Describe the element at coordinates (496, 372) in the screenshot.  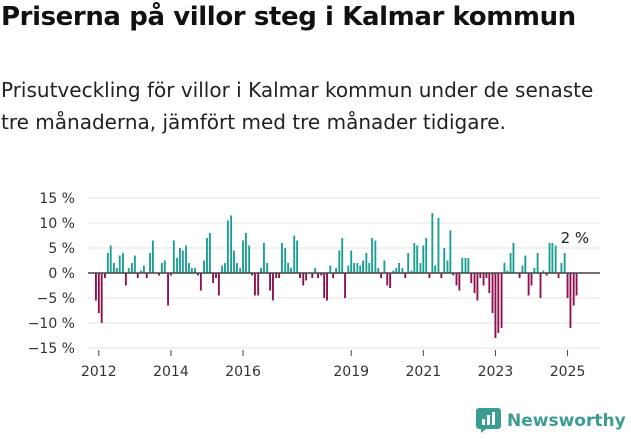
I see `x-tick-label: 2023` at that location.